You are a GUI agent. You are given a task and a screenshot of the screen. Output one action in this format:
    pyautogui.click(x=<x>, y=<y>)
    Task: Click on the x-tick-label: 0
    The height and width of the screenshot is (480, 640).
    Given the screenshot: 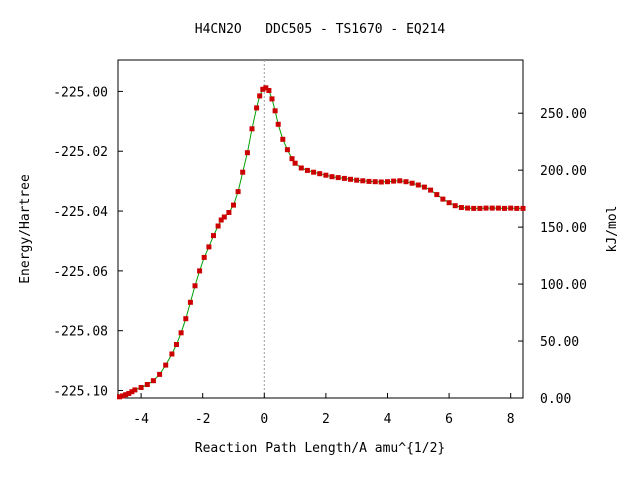 What is the action you would take?
    pyautogui.click(x=264, y=419)
    